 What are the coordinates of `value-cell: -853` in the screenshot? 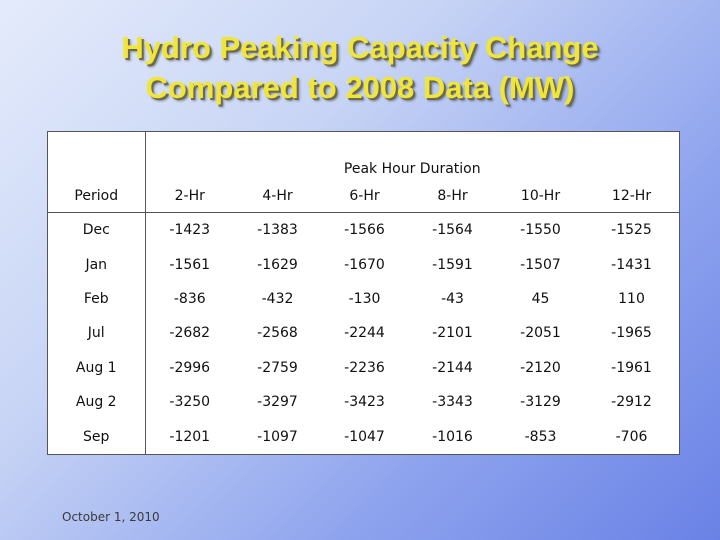 It's located at (540, 436).